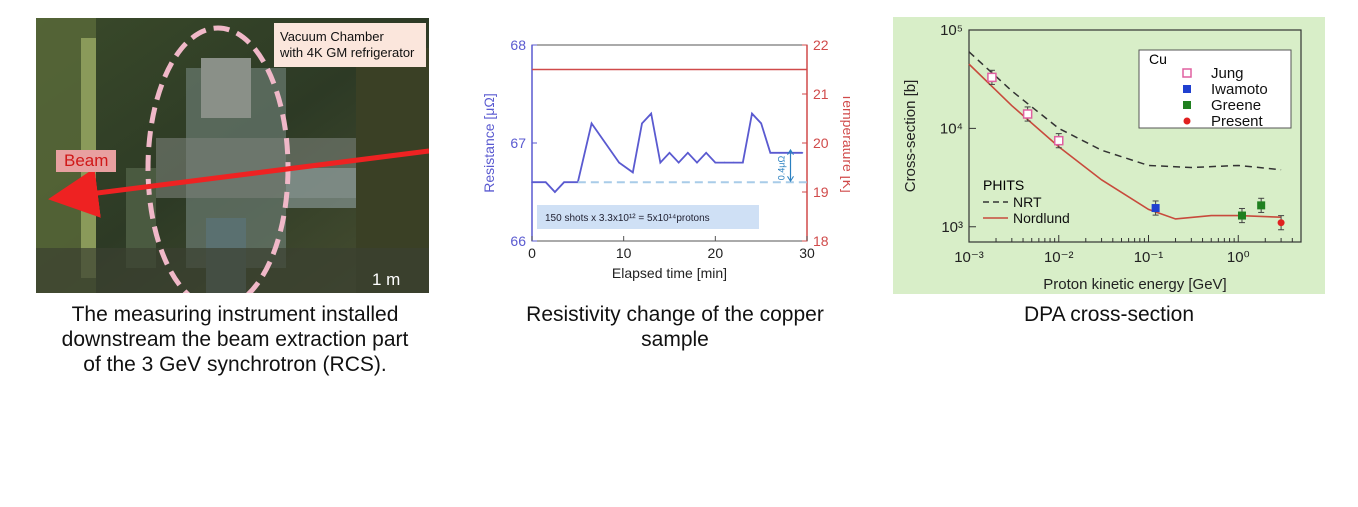 The width and height of the screenshot is (1358, 507). I want to click on resistivity-caption: Resistivity change of the copper sample, so click(675, 327).